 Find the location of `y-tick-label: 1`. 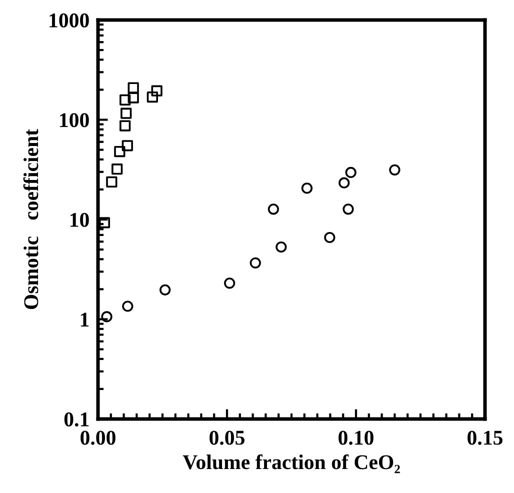

y-tick-label: 1 is located at coordinates (84, 319).